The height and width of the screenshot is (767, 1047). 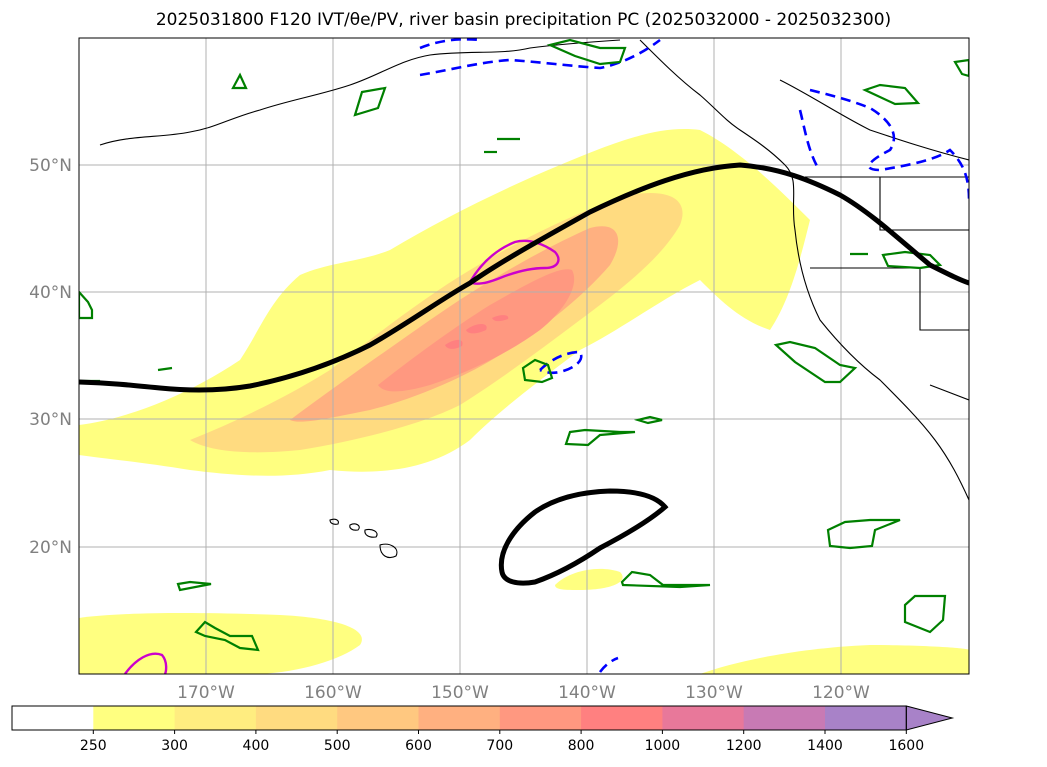 I want to click on colorbar-tick-label: 800, so click(x=581, y=746).